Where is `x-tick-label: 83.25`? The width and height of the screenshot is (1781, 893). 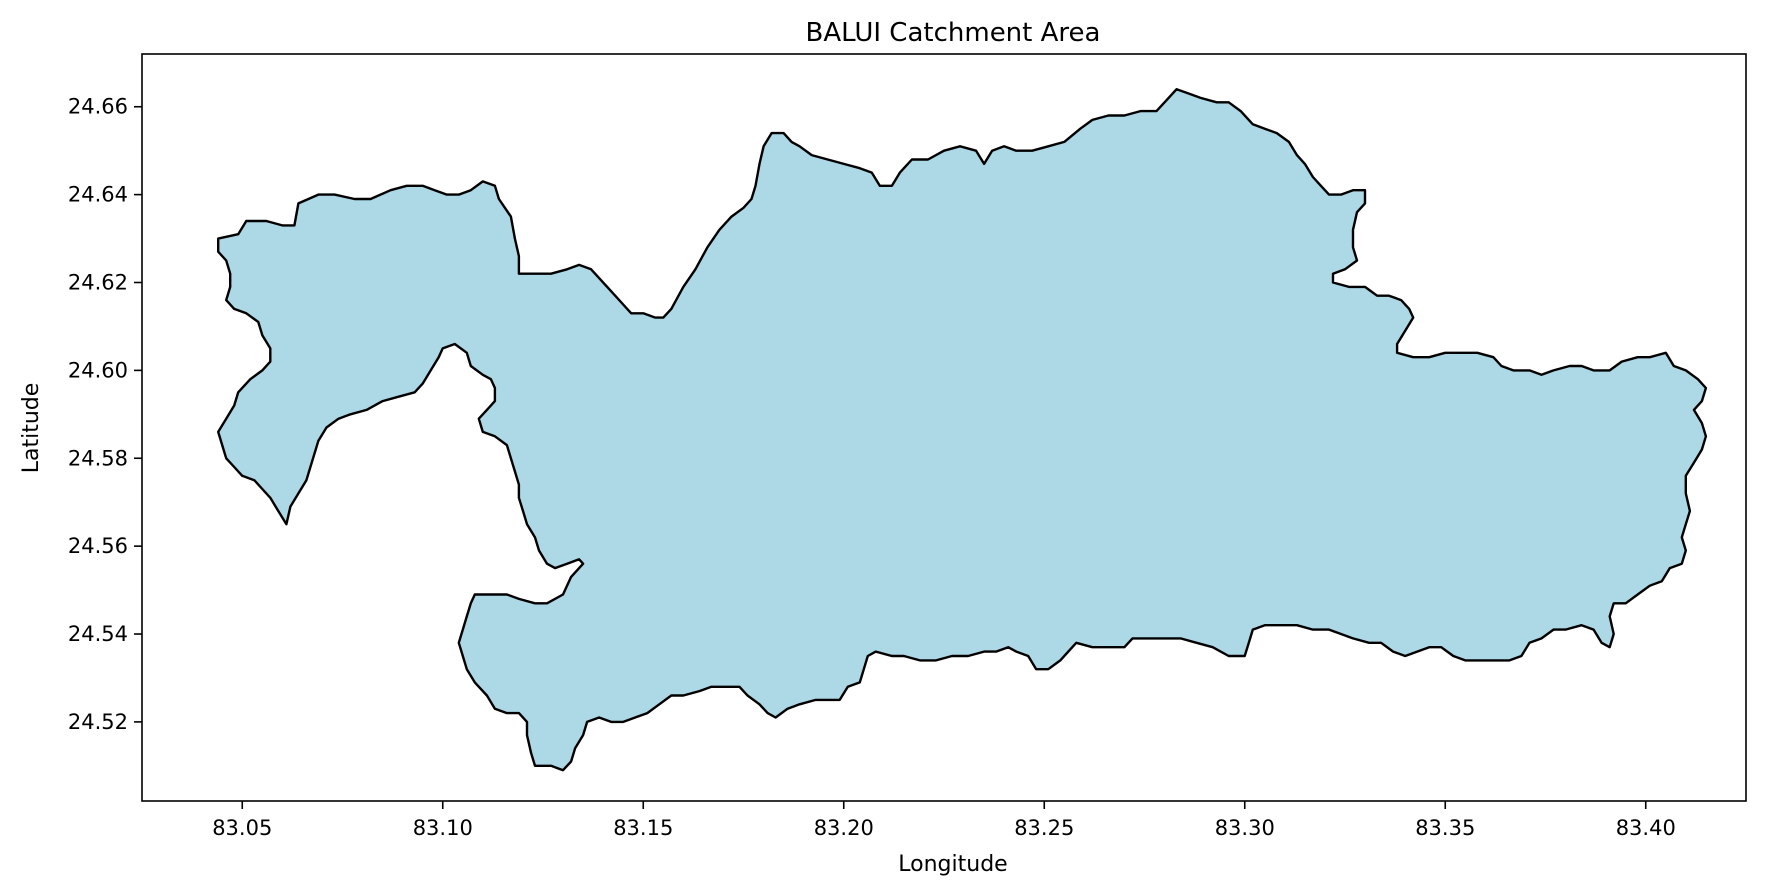
x-tick-label: 83.25 is located at coordinates (1044, 828).